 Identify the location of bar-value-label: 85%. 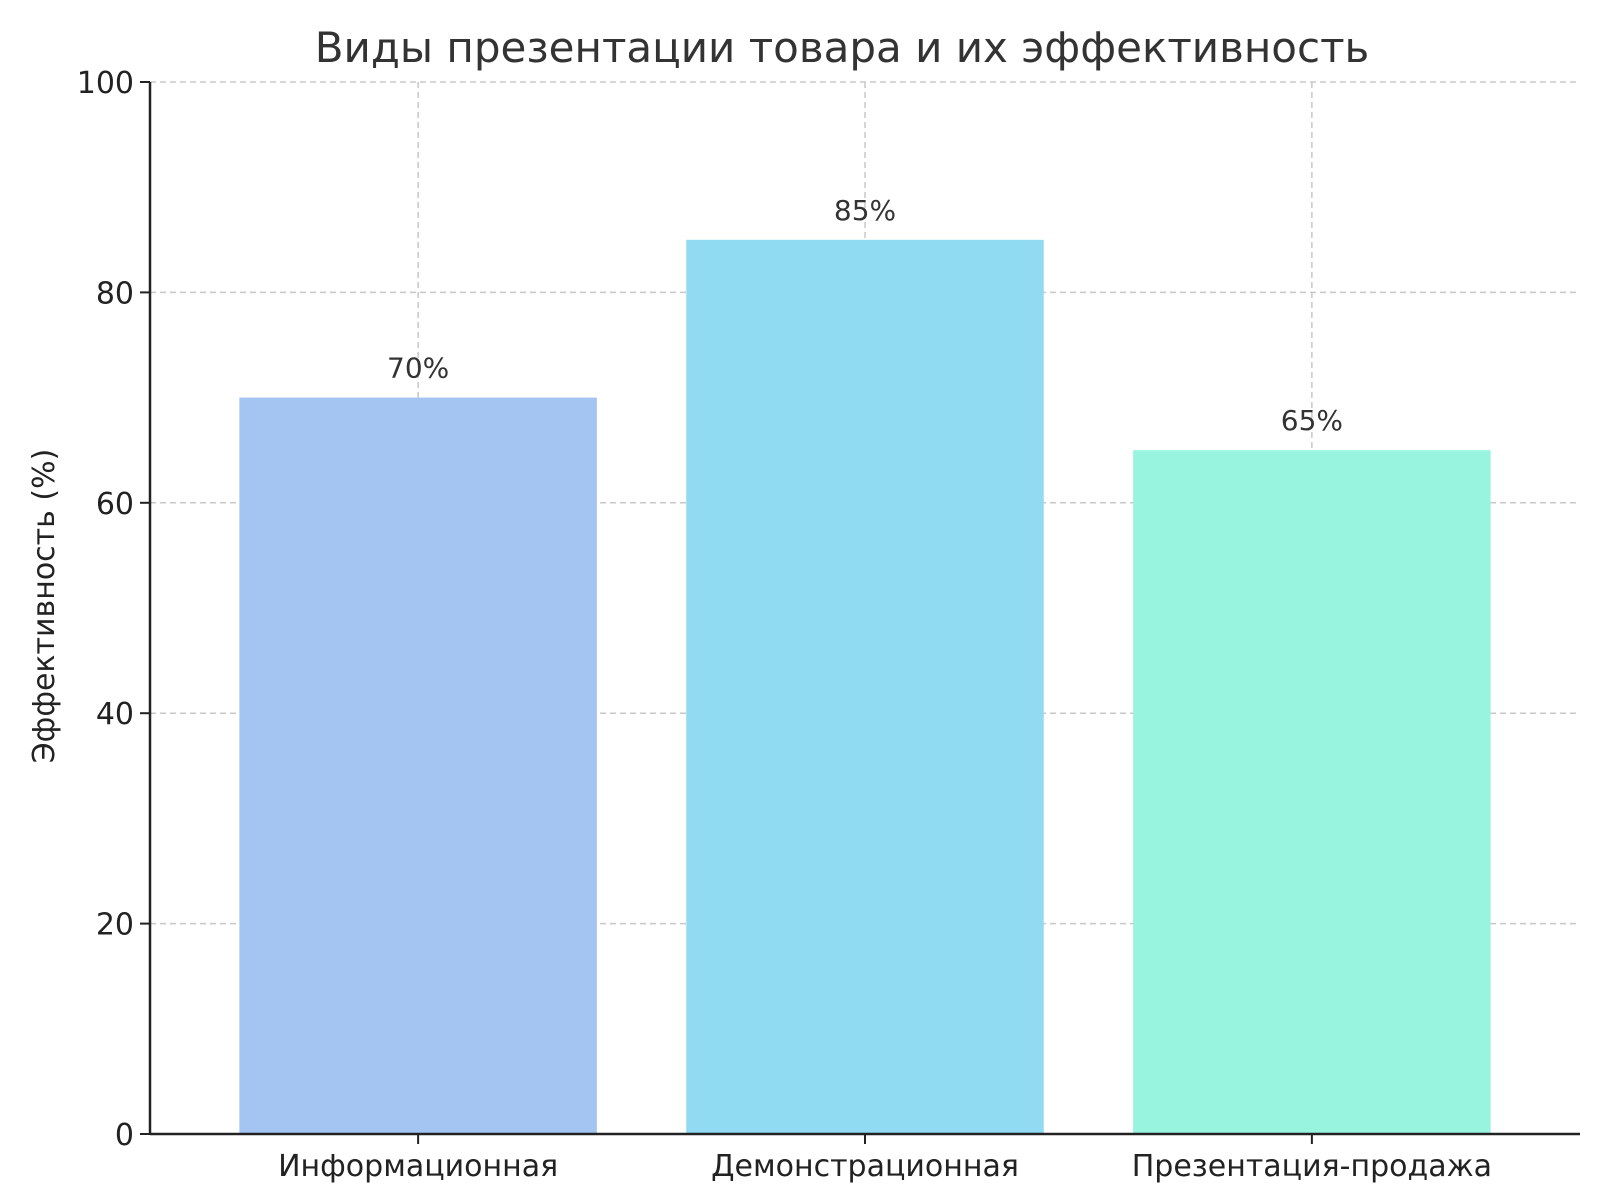
(865, 210).